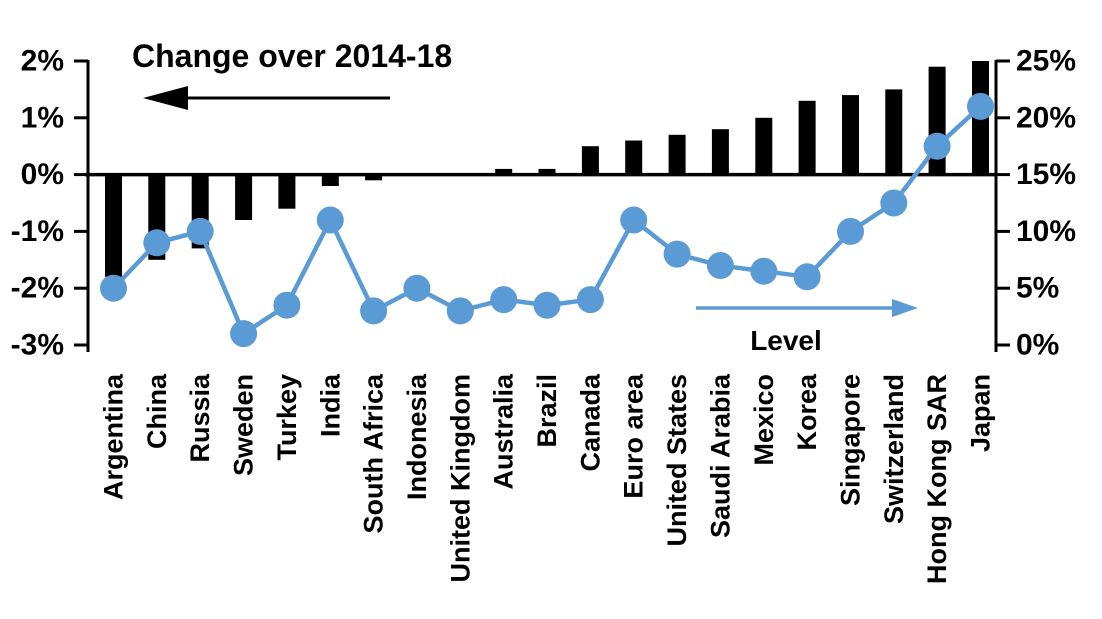  Describe the element at coordinates (244, 425) in the screenshot. I see `category-label-sweden: Sweden` at that location.